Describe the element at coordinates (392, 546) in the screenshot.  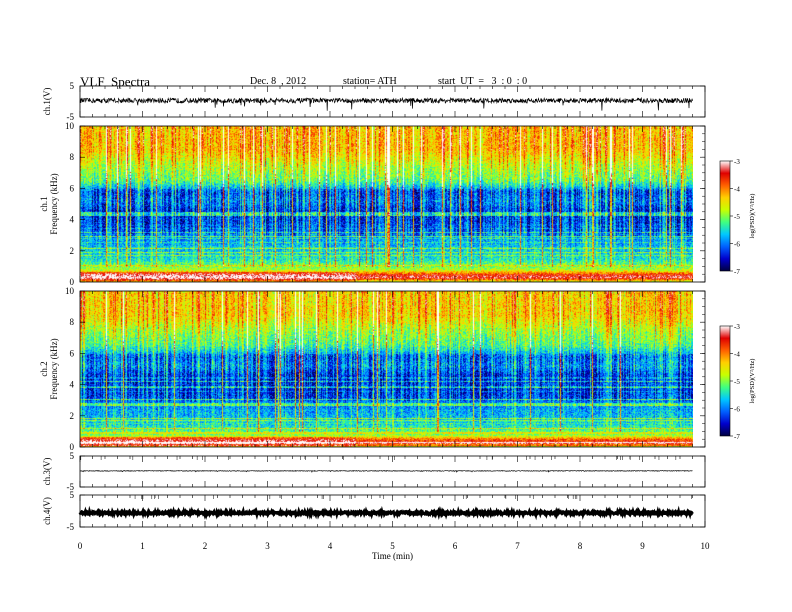
I see `x-tick-label: 5` at that location.